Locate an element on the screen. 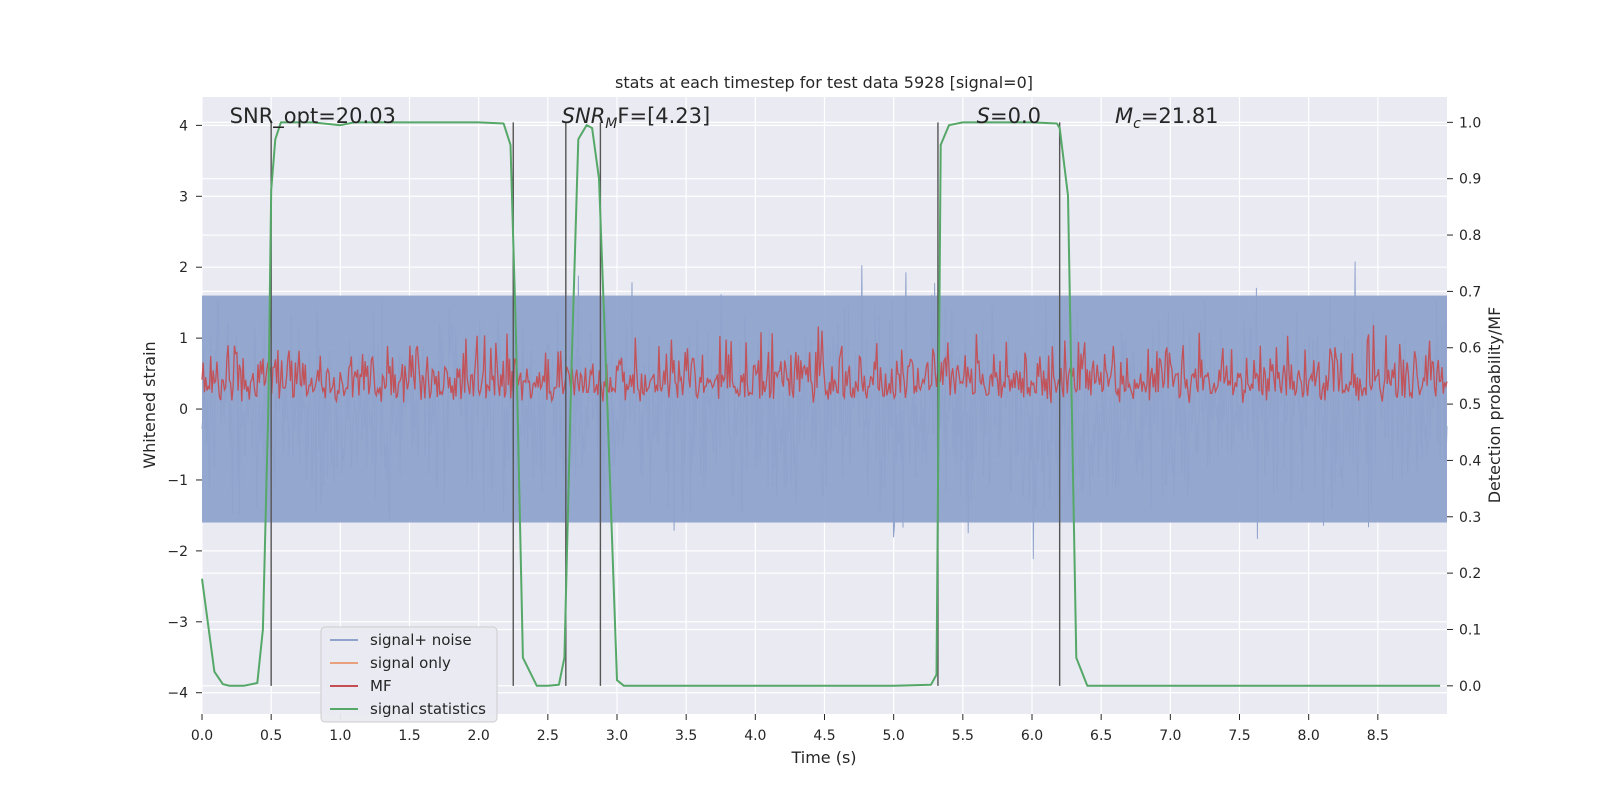 Image resolution: width=1600 pixels, height=800 pixels. x-tick-label: 2.0 is located at coordinates (479, 736).